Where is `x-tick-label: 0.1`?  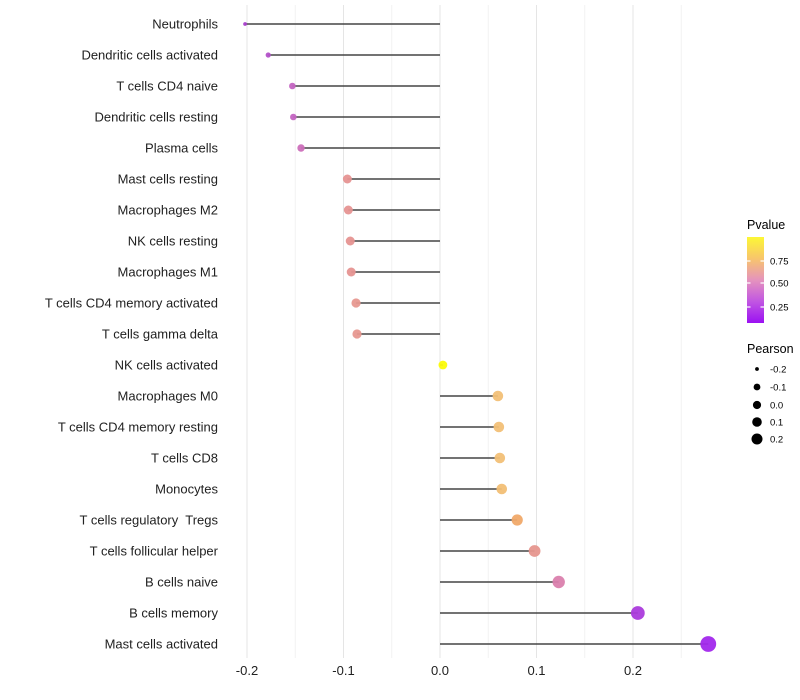
x-tick-label: 0.1 is located at coordinates (536, 670).